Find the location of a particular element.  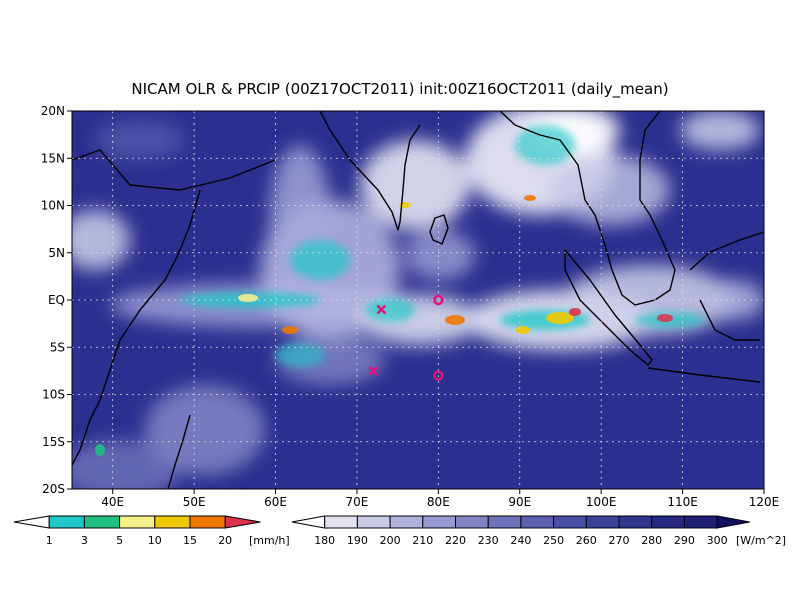

lon-tick-label: 90E is located at coordinates (519, 502).